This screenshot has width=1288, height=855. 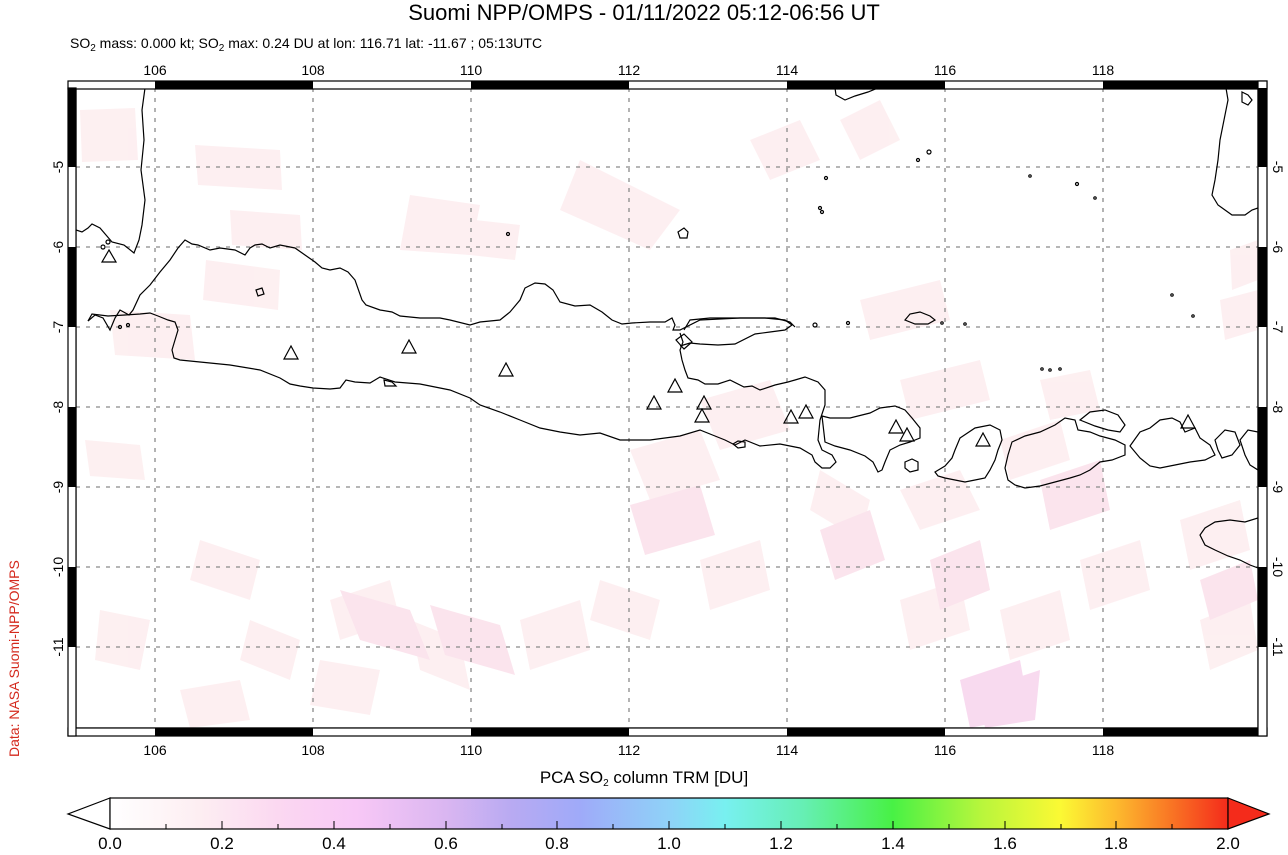 What do you see at coordinates (334, 843) in the screenshot?
I see `colorbar-label: 0.4` at bounding box center [334, 843].